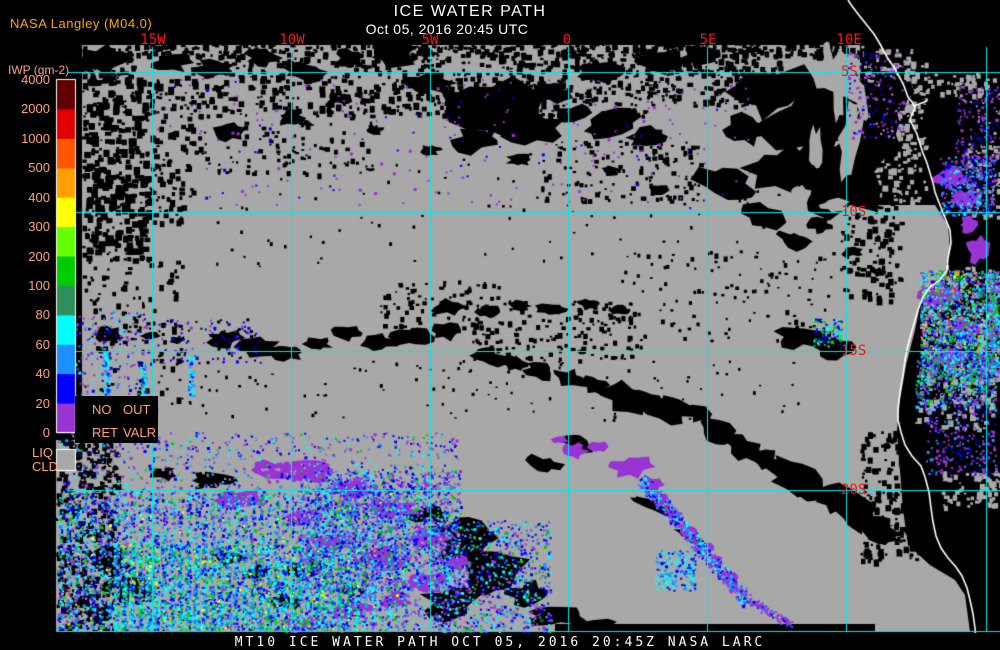 This screenshot has width=1000, height=650. What do you see at coordinates (42, 374) in the screenshot?
I see `colorbar-tick: 40` at bounding box center [42, 374].